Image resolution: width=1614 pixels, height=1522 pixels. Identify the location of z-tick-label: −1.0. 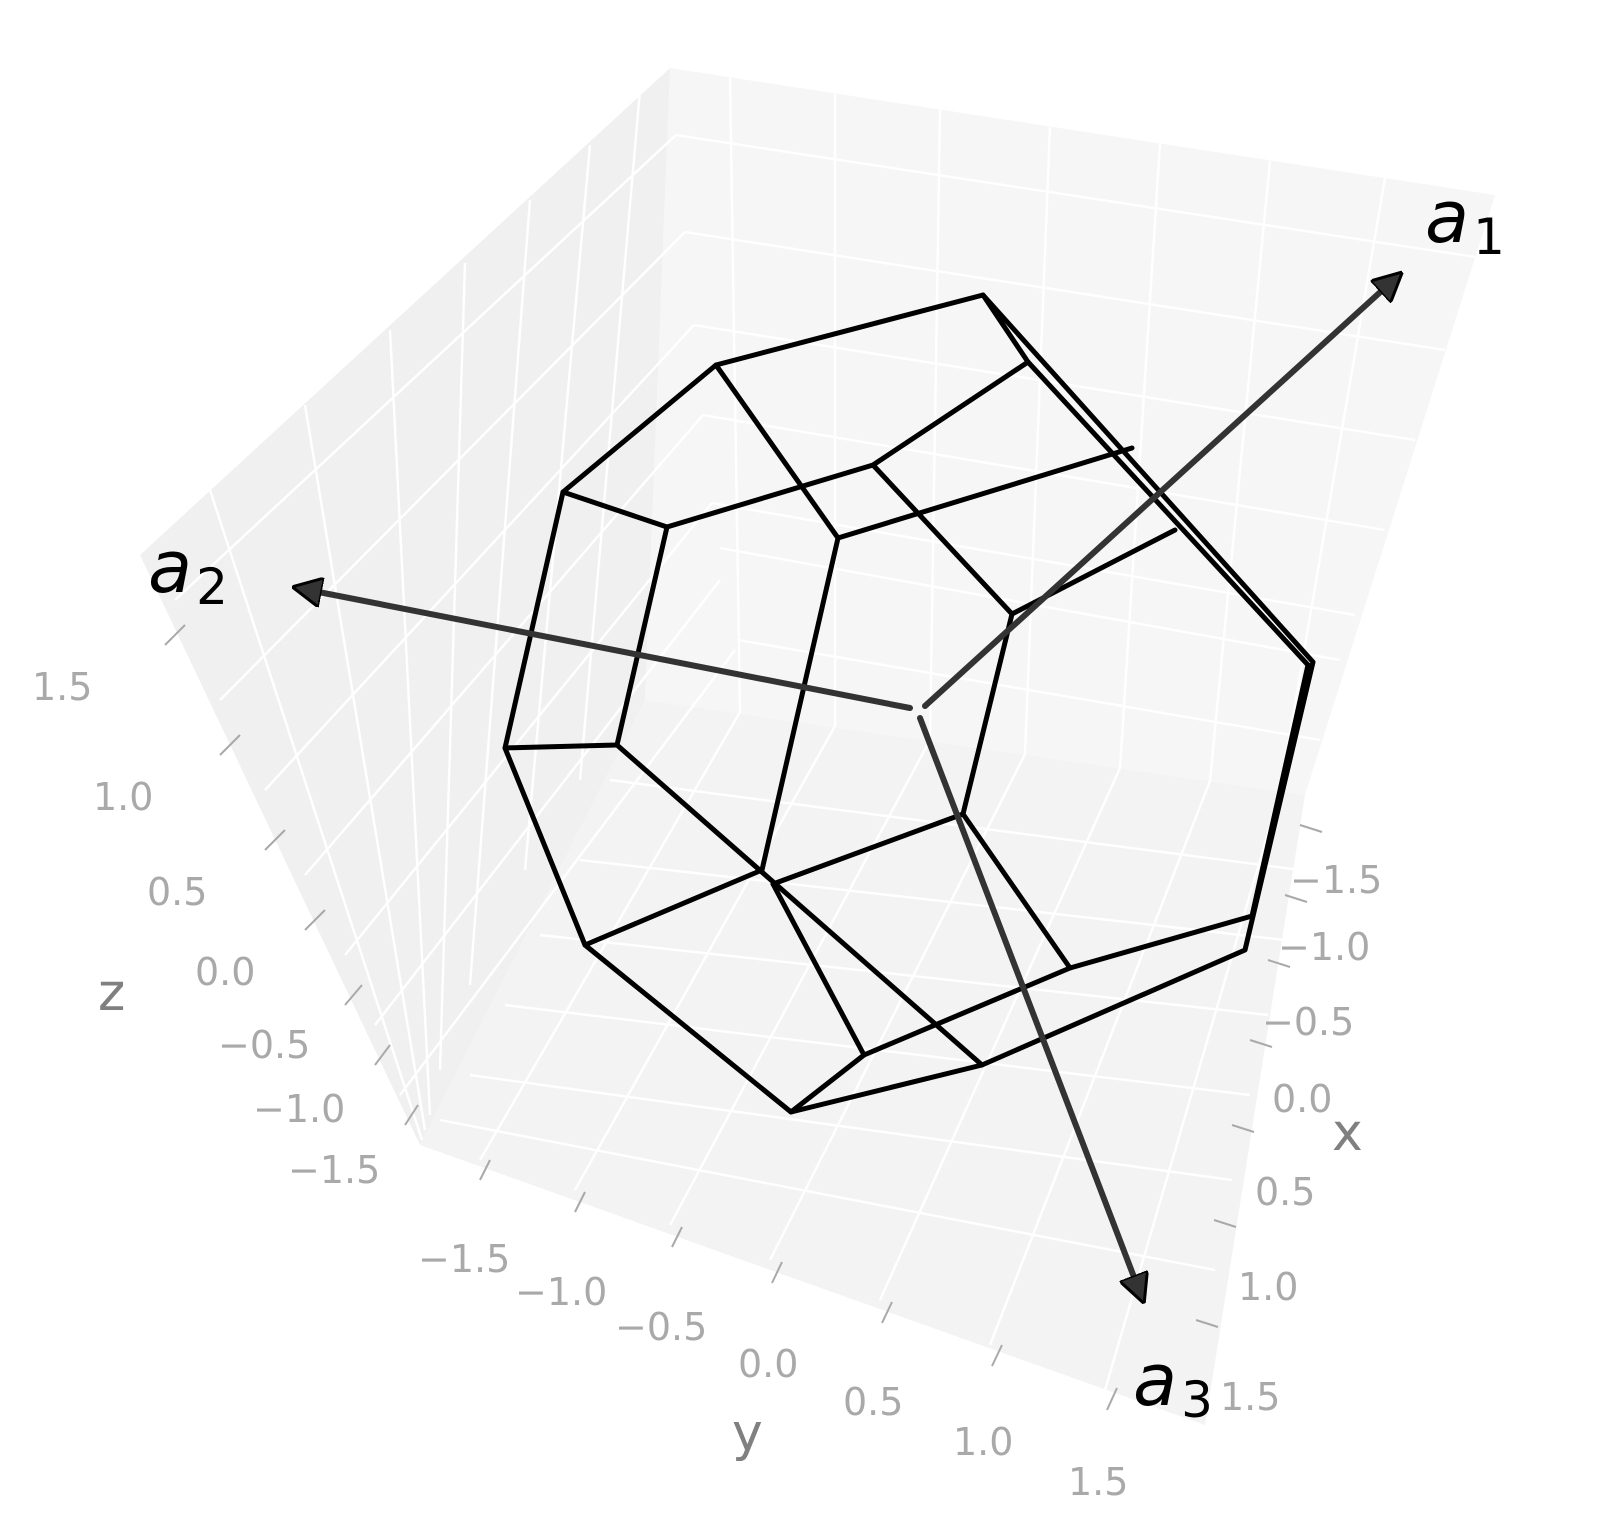
(299, 1109).